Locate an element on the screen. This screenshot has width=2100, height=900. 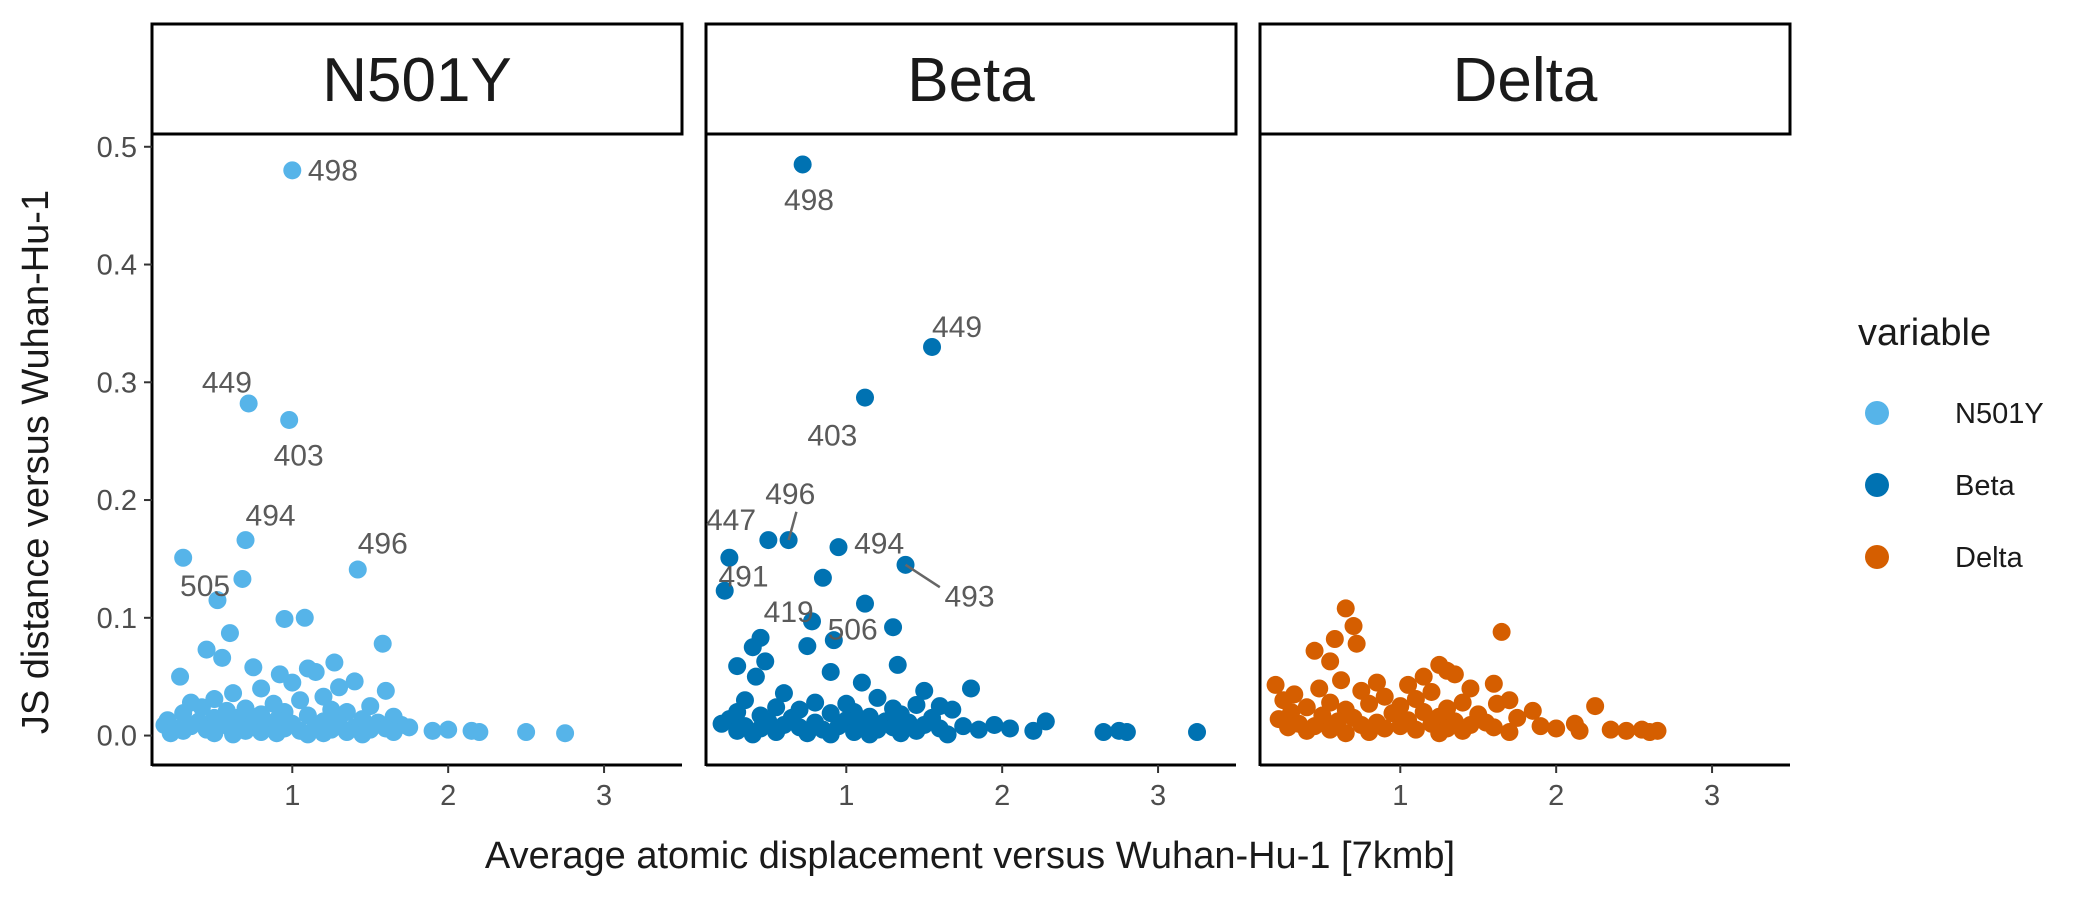
legend-title: variable is located at coordinates (1924, 333).